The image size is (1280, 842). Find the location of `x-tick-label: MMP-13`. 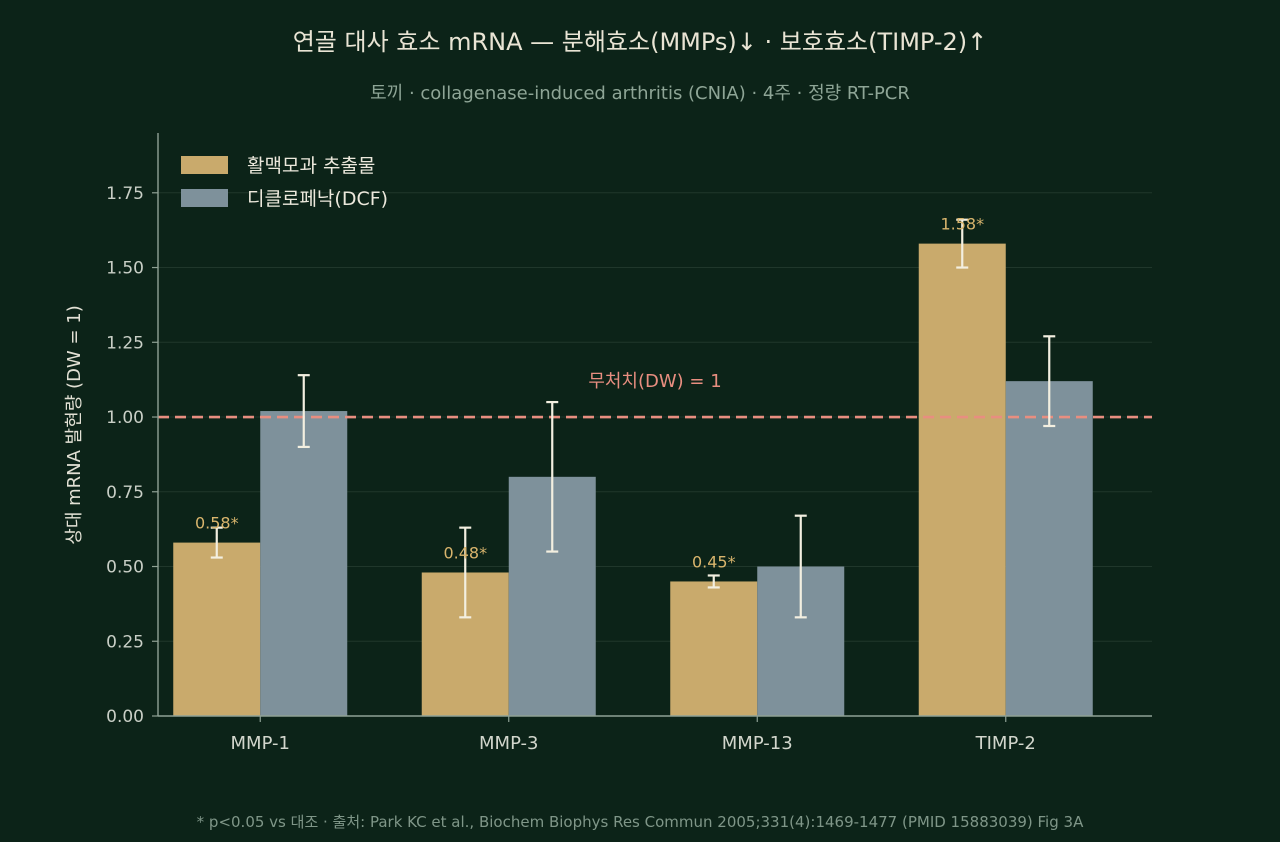

x-tick-label: MMP-13 is located at coordinates (757, 743).